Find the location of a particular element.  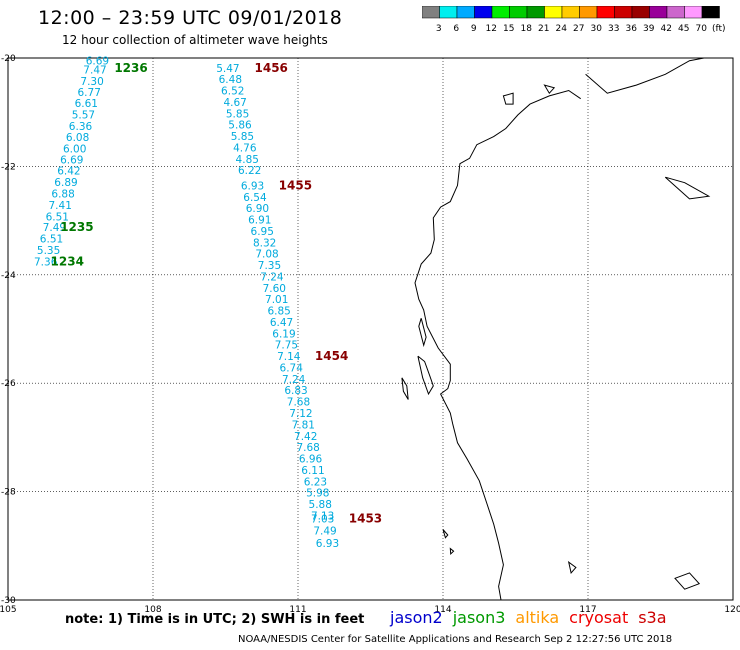

lat-tick-label: -26 is located at coordinates (8, 384).